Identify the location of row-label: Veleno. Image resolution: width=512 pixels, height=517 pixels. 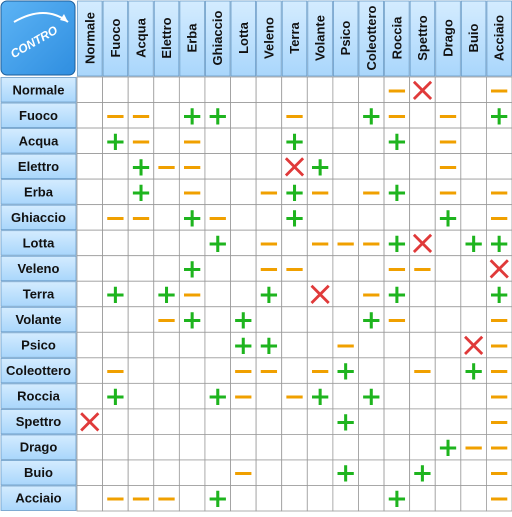
(39, 268).